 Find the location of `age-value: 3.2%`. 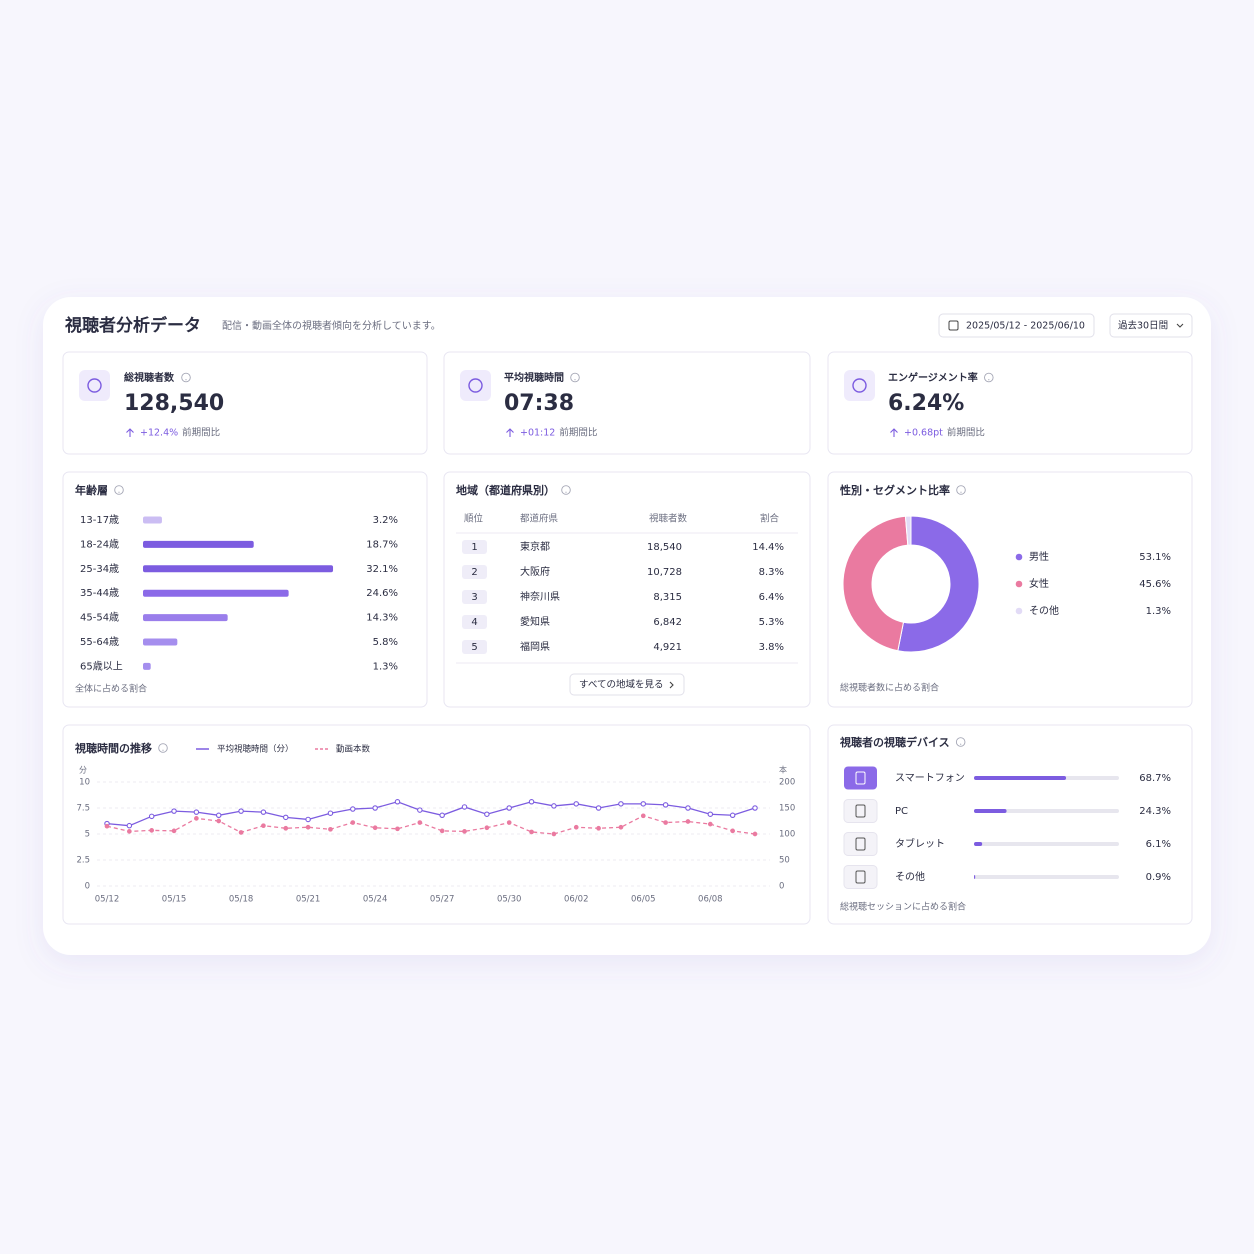

age-value: 3.2% is located at coordinates (385, 520).